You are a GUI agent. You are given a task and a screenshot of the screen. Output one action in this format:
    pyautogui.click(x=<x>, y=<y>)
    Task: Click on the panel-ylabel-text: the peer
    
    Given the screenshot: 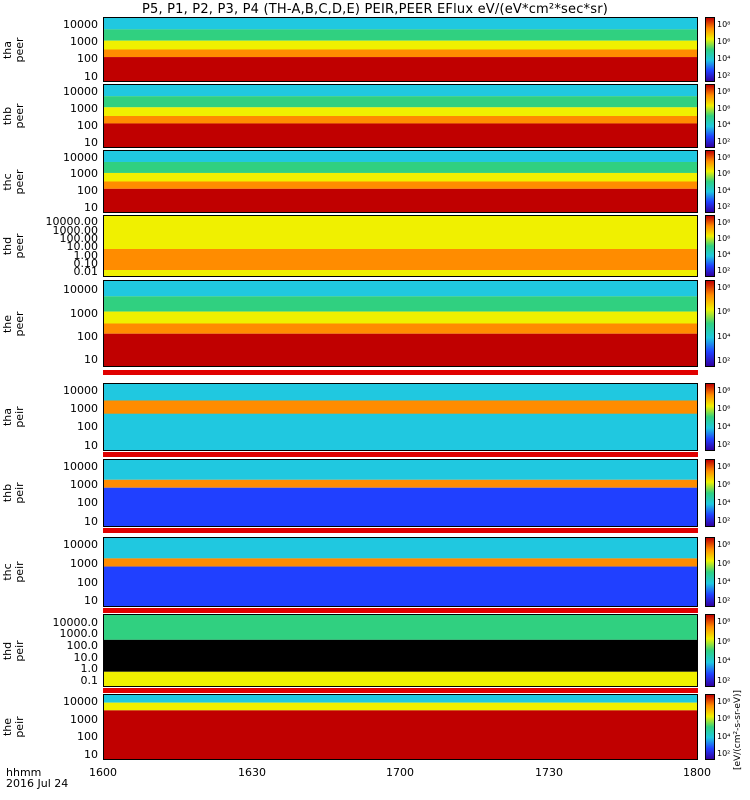 What is the action you would take?
    pyautogui.click(x=13, y=323)
    